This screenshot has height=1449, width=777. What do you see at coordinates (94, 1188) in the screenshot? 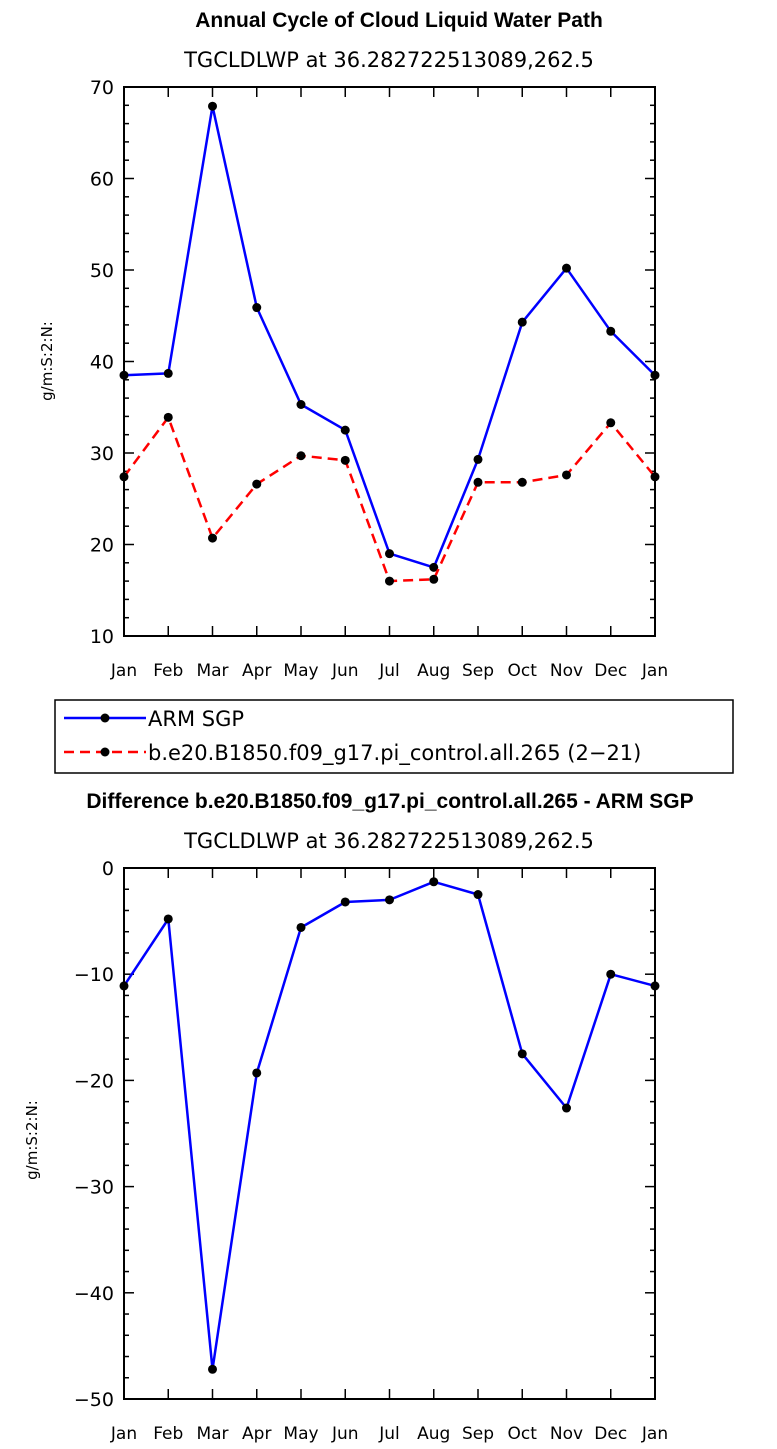
I see `chart2-ytick-label: −30` at bounding box center [94, 1188].